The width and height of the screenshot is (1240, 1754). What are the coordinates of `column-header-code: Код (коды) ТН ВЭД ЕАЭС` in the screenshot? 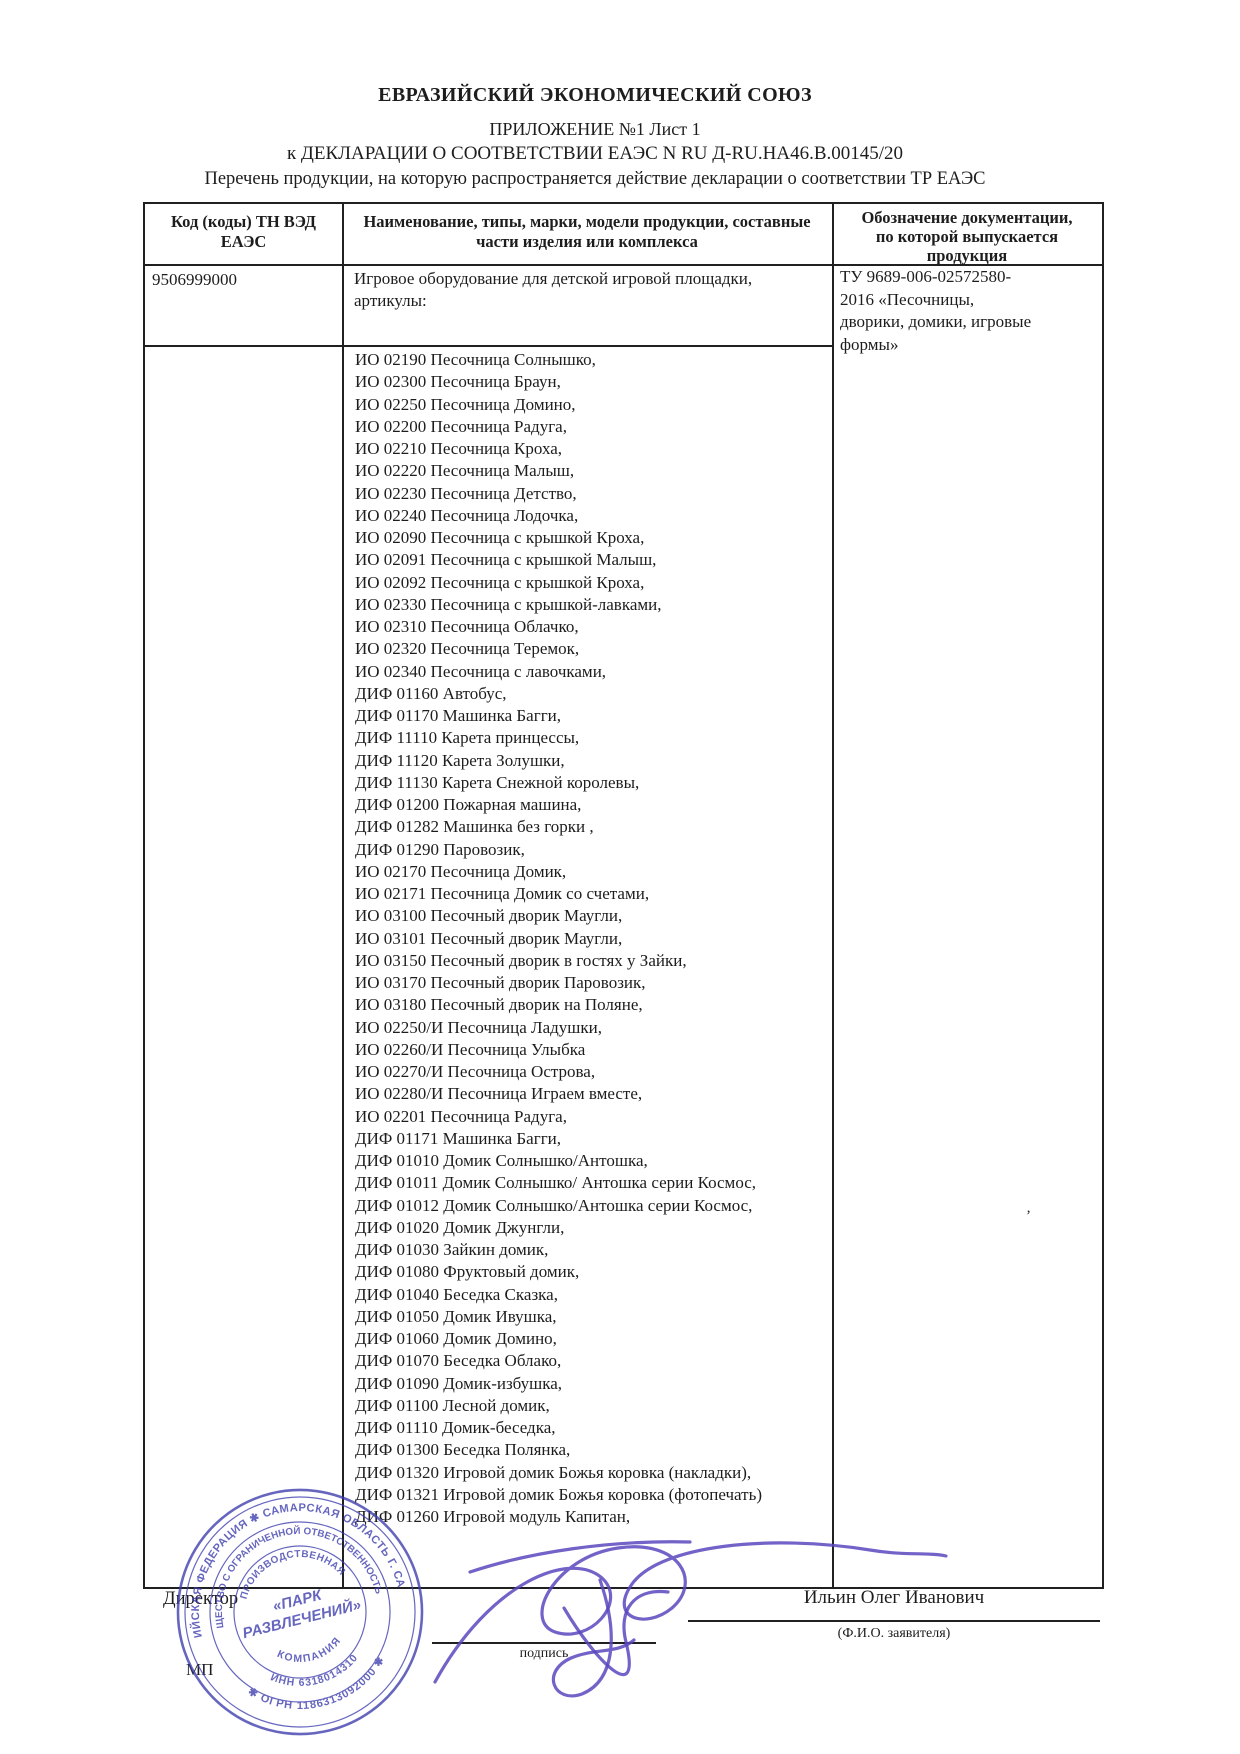 It's located at (243, 231).